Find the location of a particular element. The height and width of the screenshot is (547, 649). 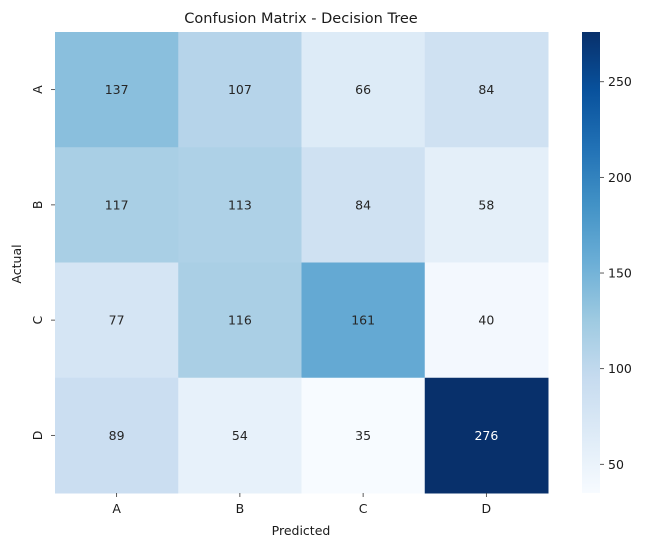

heatmap-cell-C-A is located at coordinates (117, 320).